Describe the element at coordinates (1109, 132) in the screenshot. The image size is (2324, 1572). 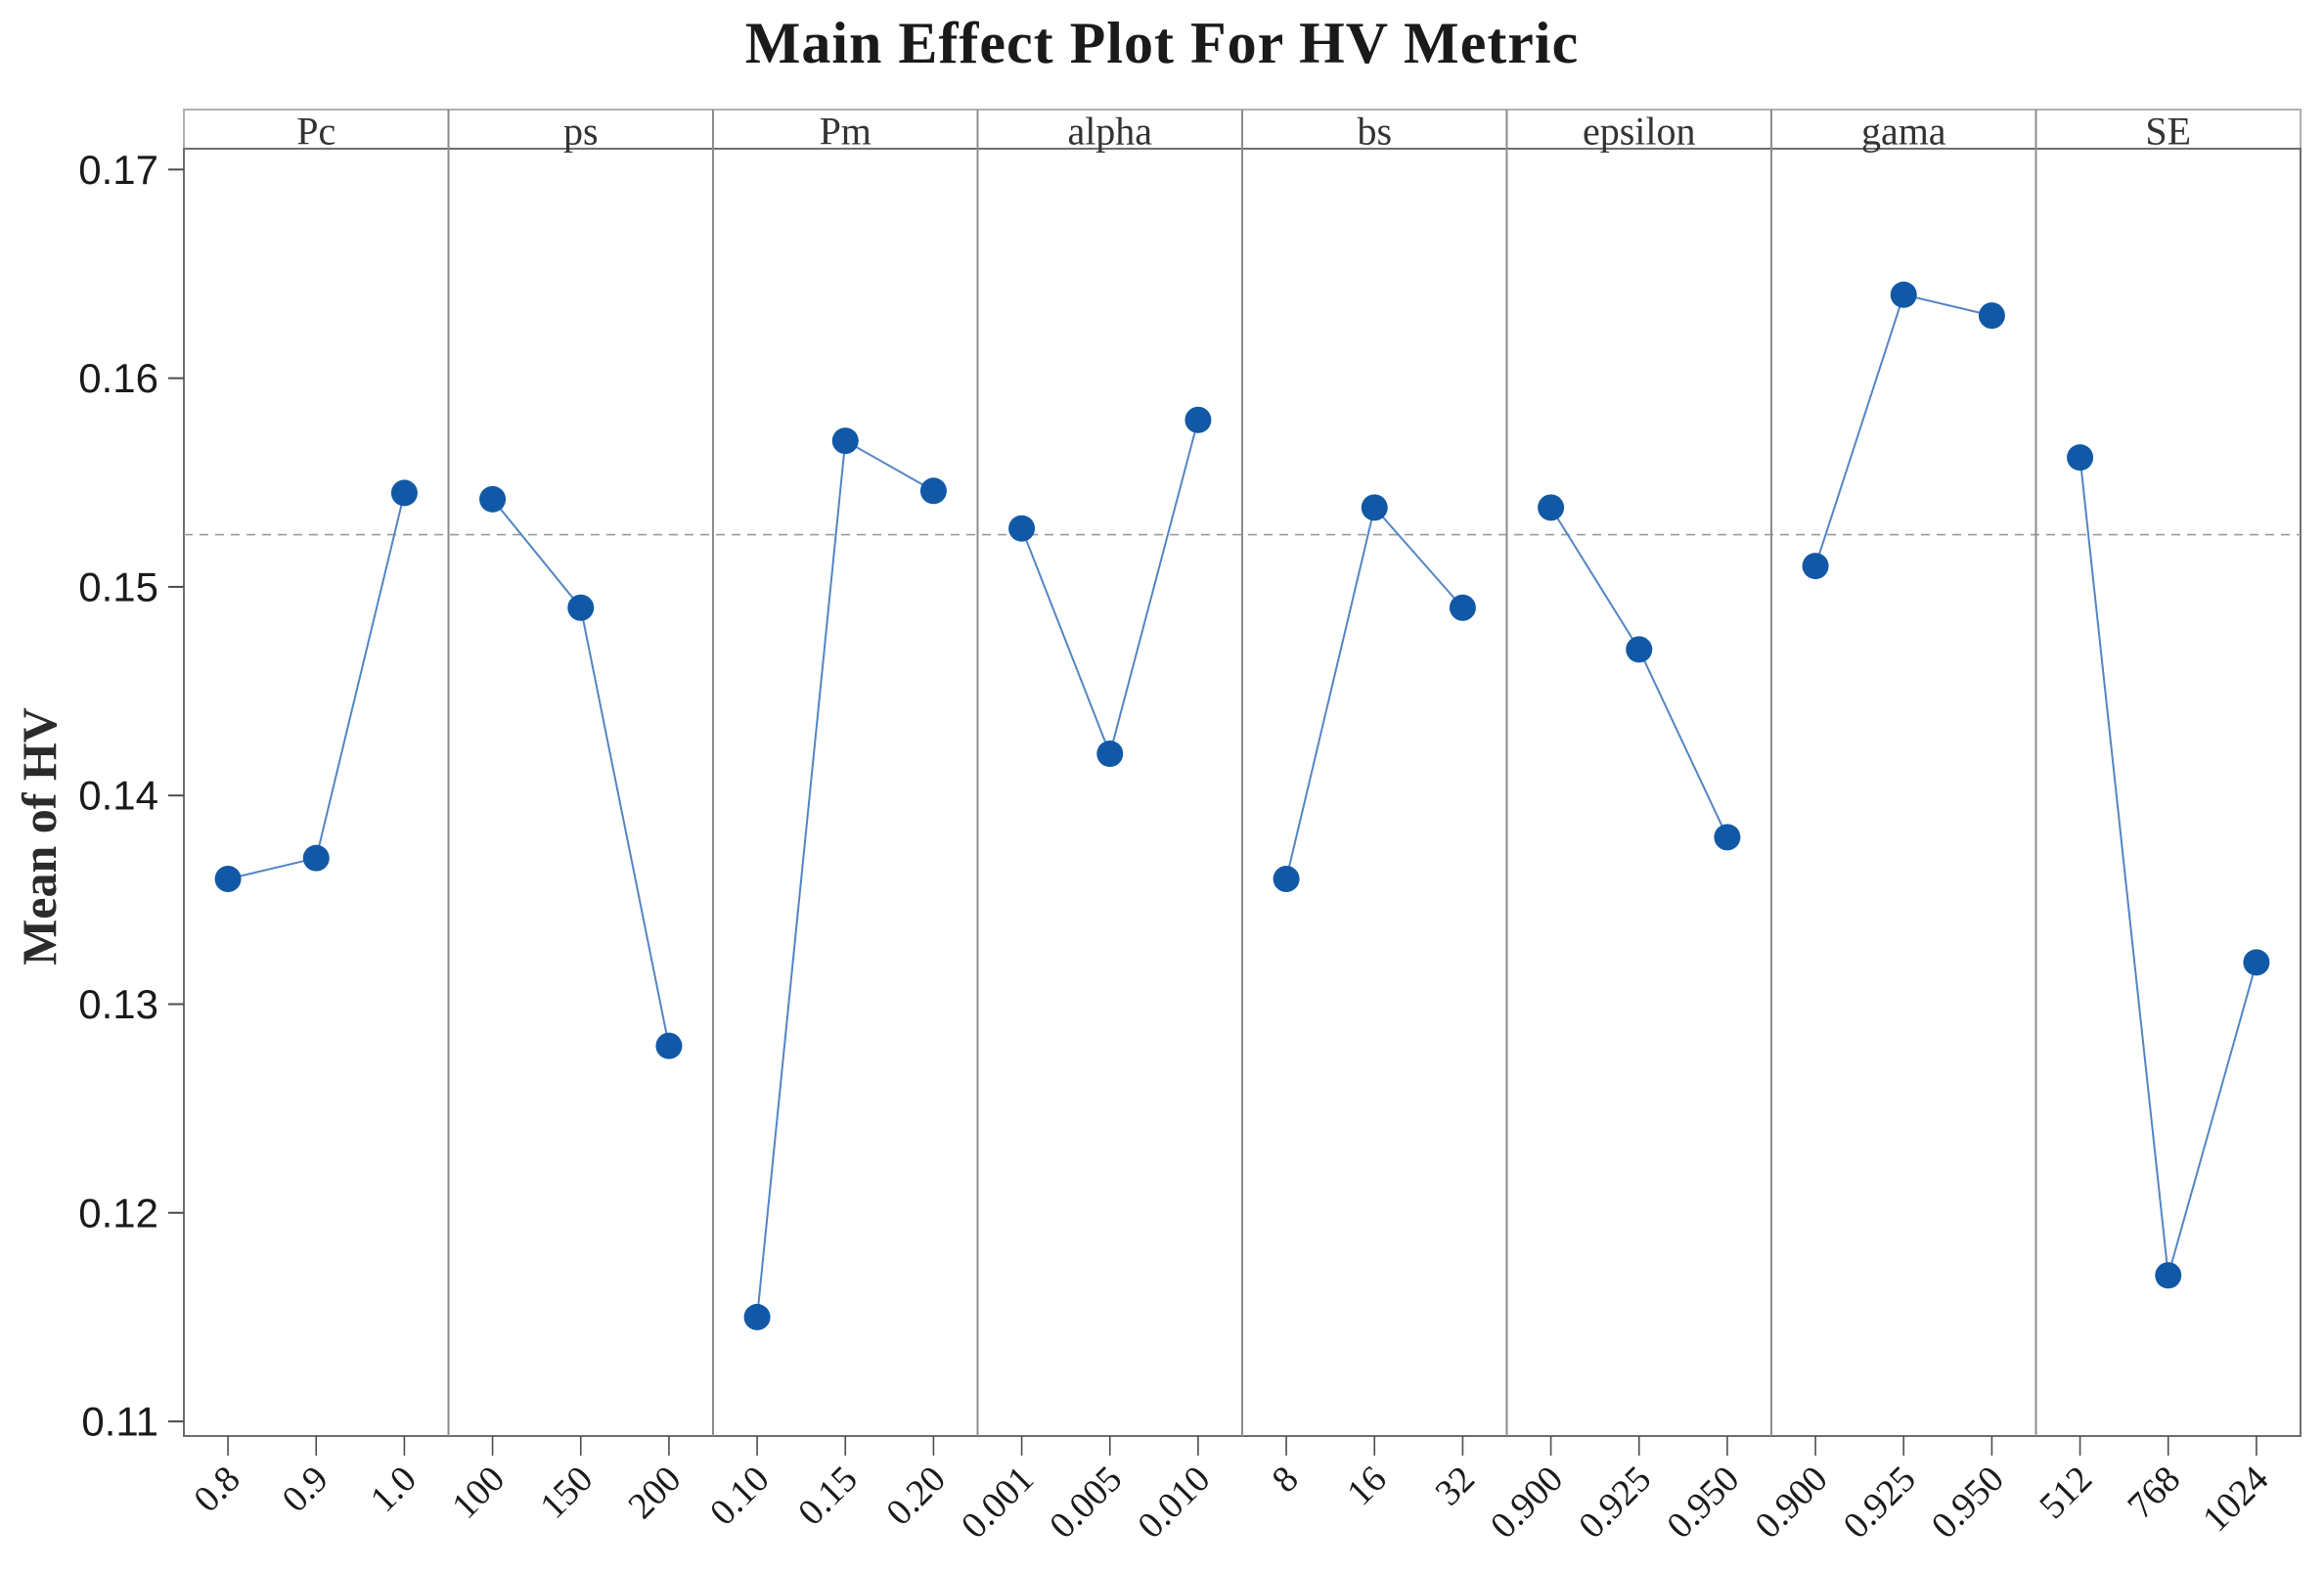
I see `panel-header-label: alpha` at that location.